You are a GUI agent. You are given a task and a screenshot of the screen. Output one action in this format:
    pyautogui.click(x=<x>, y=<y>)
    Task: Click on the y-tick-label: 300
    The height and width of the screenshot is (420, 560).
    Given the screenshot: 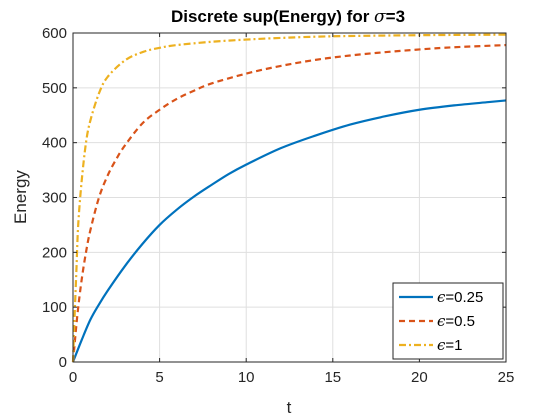 What is the action you would take?
    pyautogui.click(x=54, y=198)
    